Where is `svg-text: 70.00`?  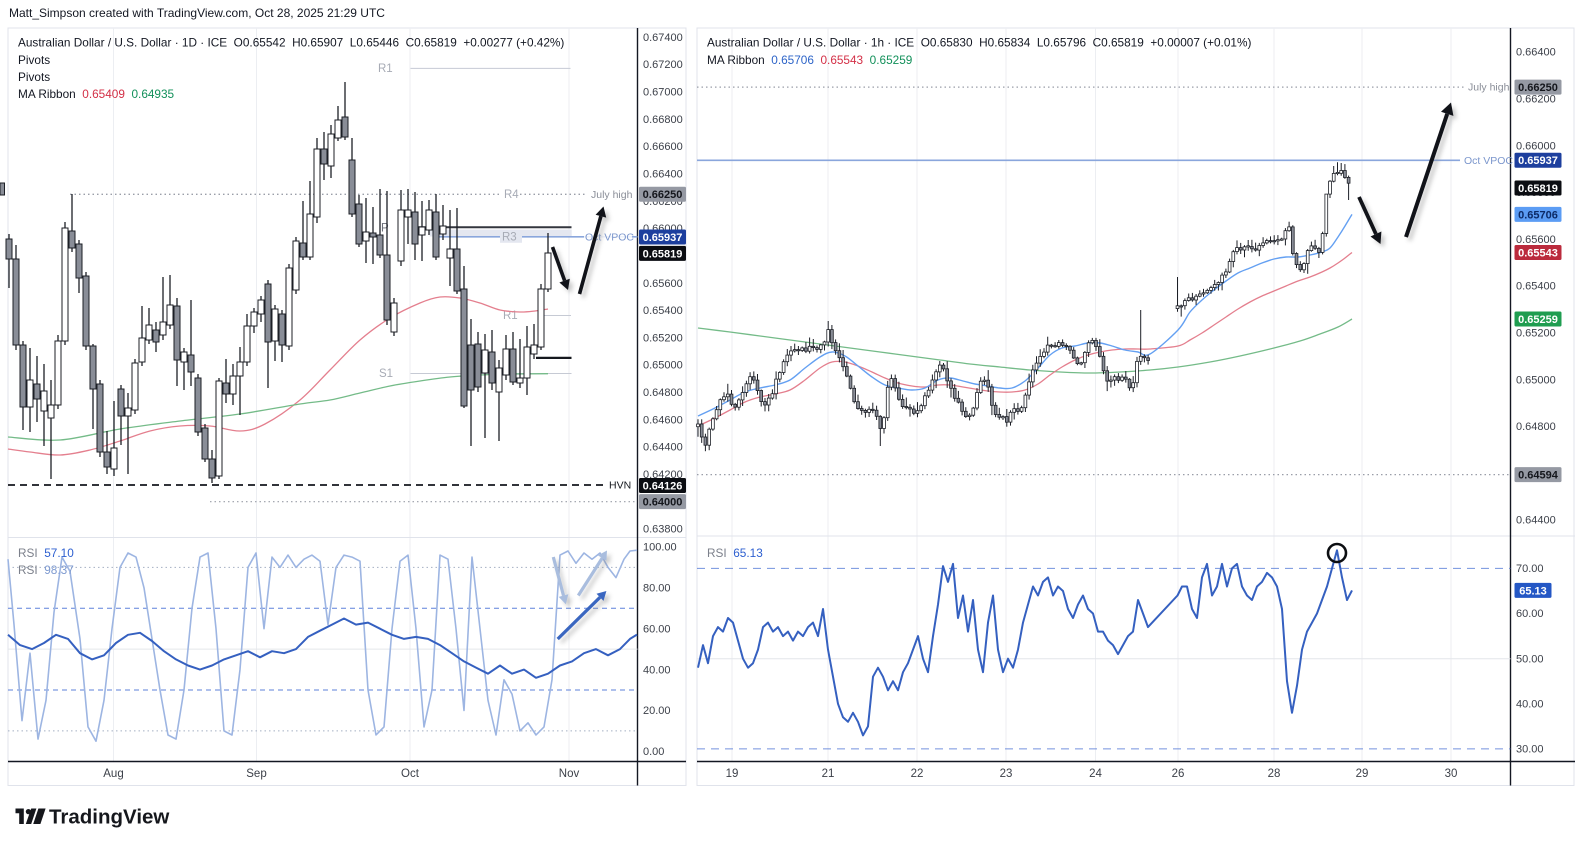 svg-text: 70.00 is located at coordinates (1530, 569).